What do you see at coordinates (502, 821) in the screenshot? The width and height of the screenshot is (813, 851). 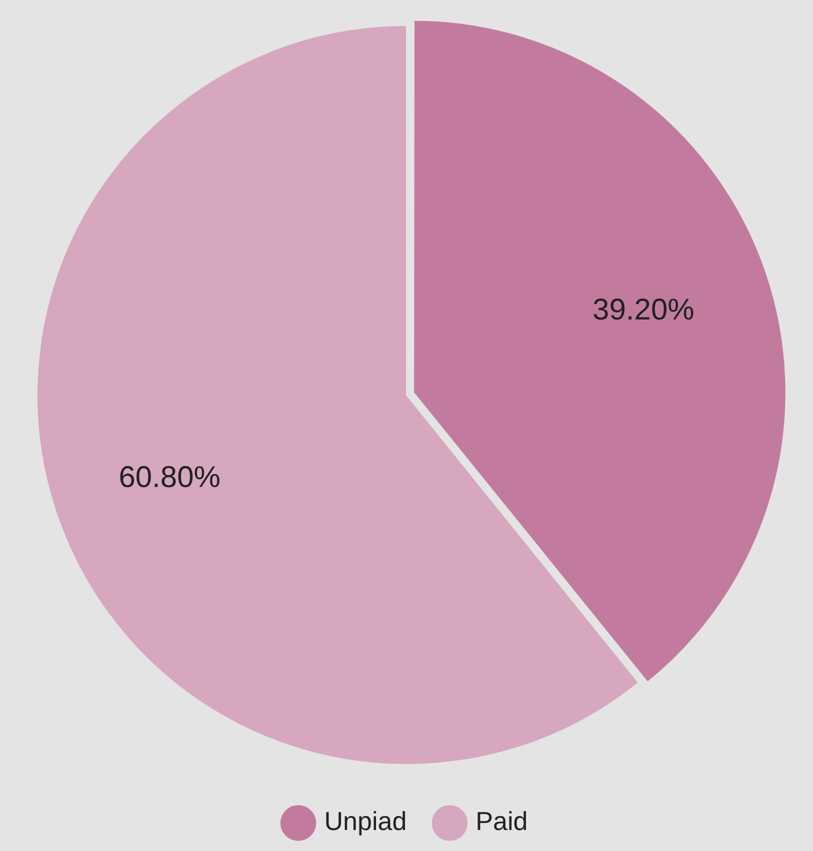 I see `legend-label: Paid` at bounding box center [502, 821].